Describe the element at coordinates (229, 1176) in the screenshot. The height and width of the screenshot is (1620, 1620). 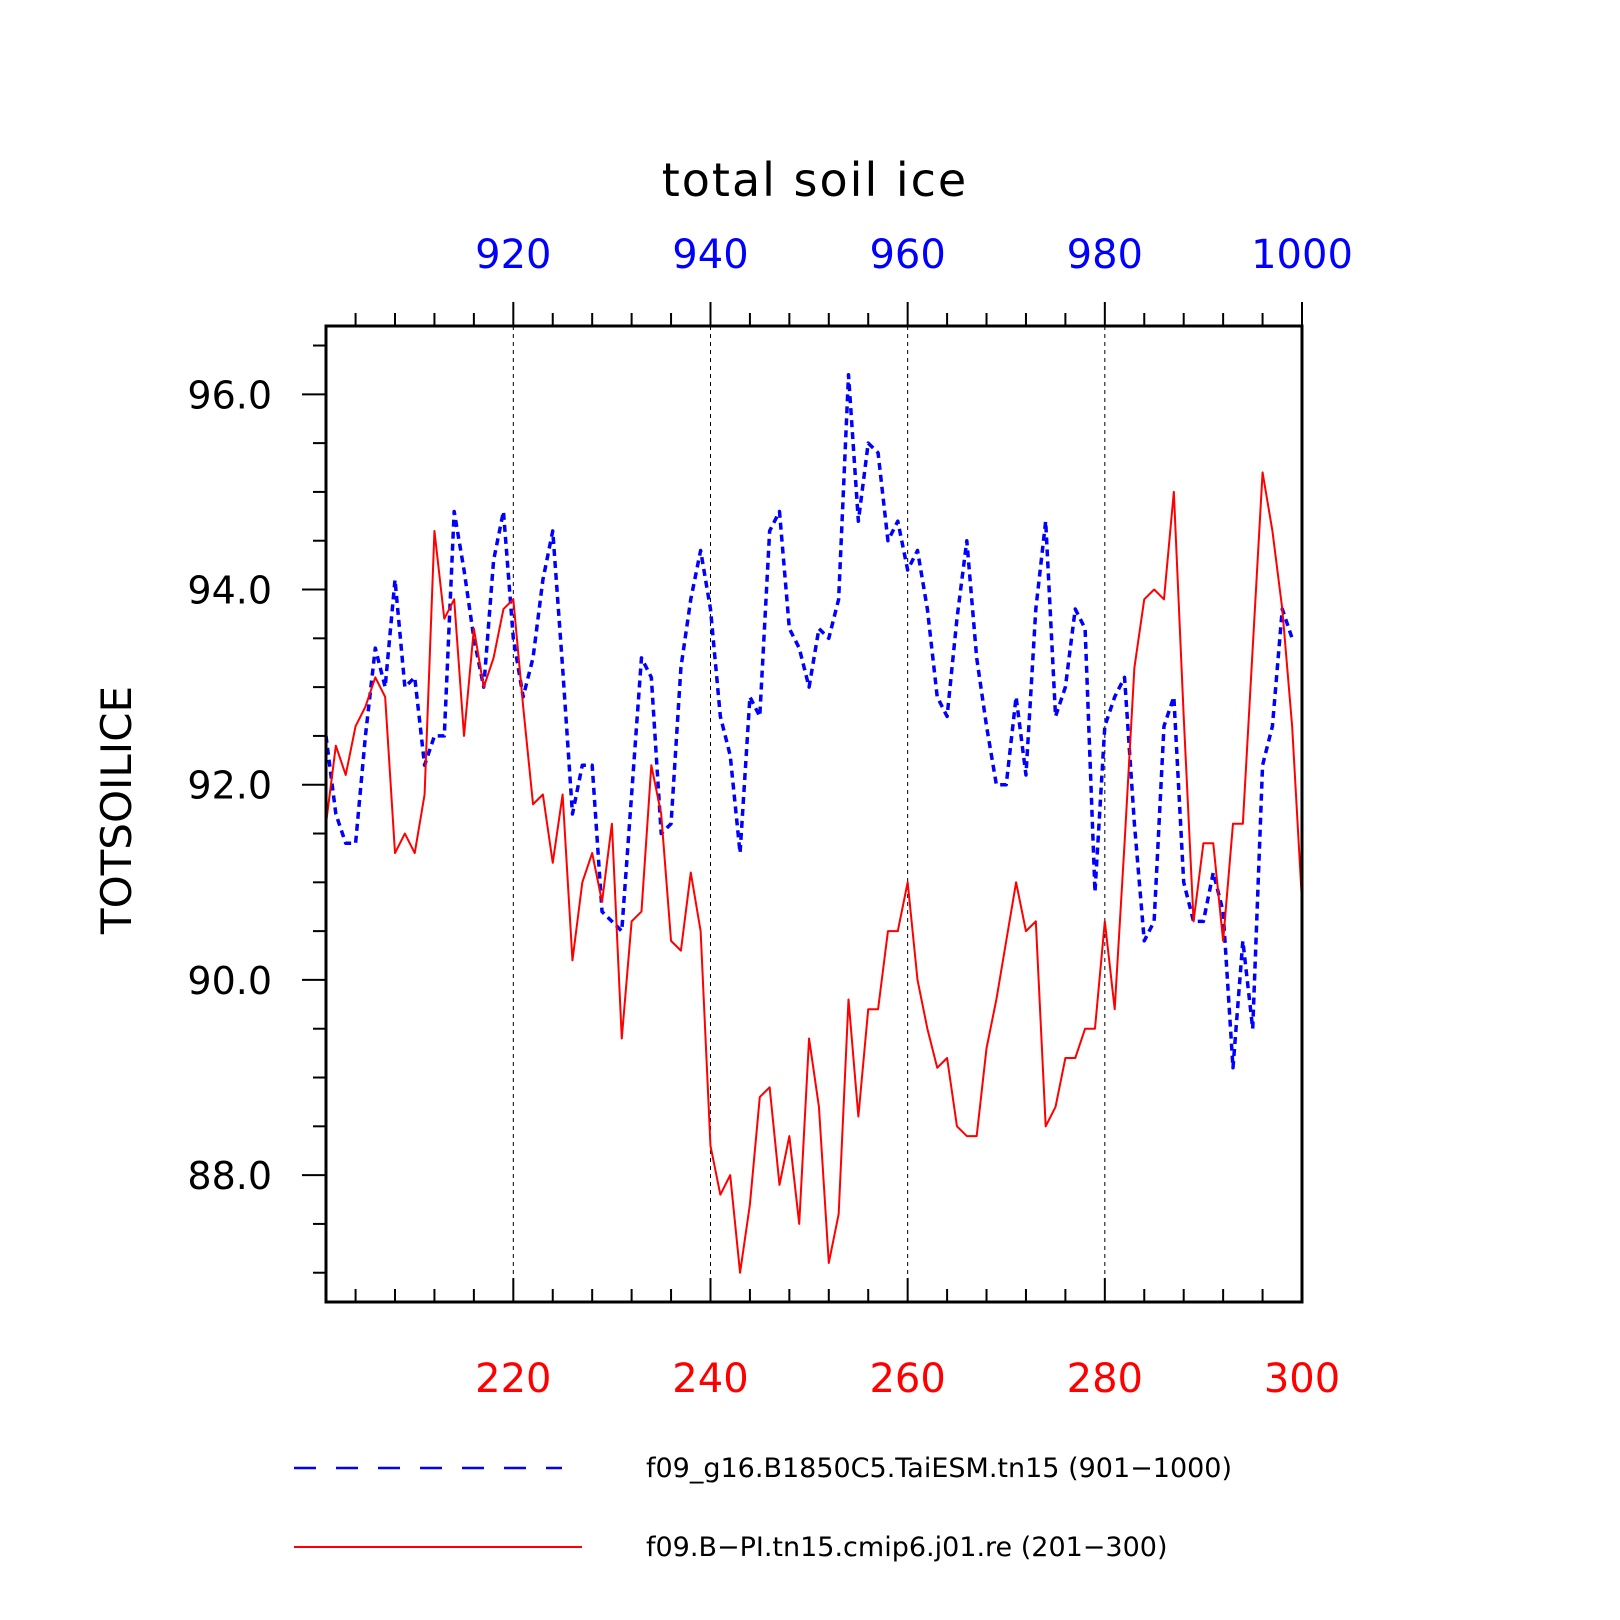
I see `y-tick-label: 88.0` at that location.